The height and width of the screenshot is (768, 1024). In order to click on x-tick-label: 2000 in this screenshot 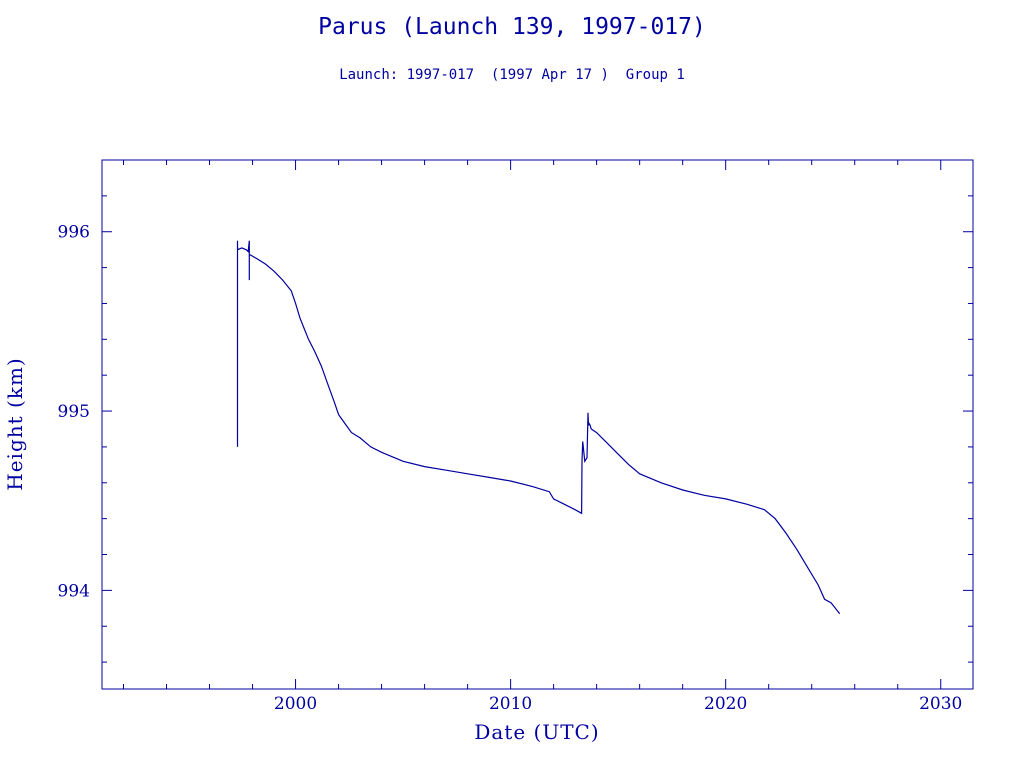, I will do `click(295, 704)`.